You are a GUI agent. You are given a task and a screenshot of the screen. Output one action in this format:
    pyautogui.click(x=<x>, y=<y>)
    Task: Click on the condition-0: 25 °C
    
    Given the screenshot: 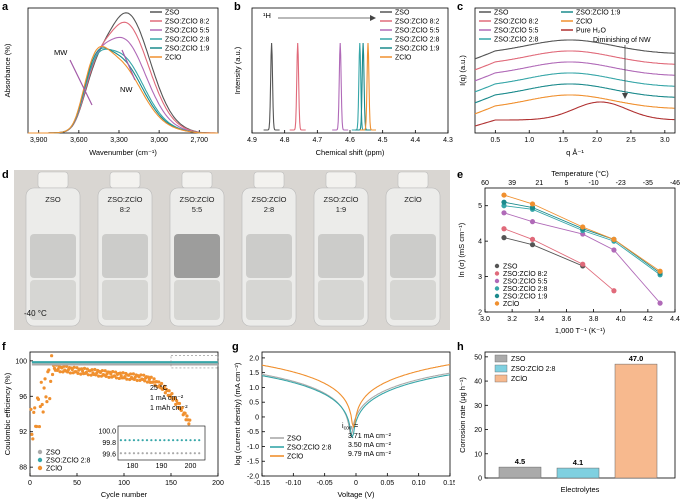 What is the action you would take?
    pyautogui.click(x=159, y=388)
    